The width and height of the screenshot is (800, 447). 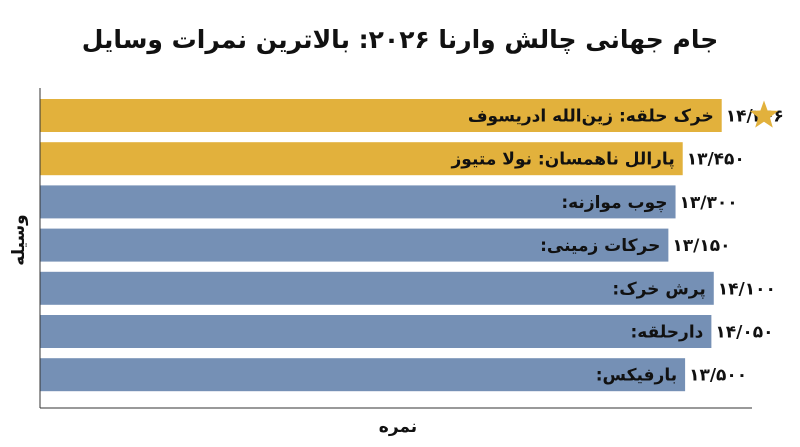 What do you see at coordinates (19, 239) in the screenshot?
I see `y-axis-label: وسیله` at bounding box center [19, 239].